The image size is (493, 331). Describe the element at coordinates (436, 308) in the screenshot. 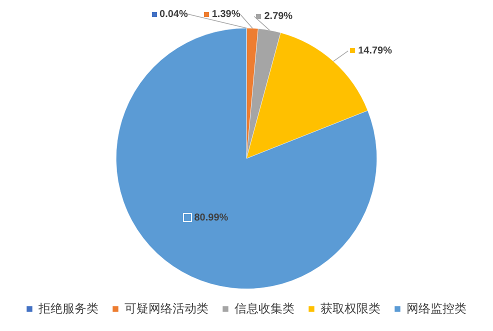

I see `legend-label: 网络监控类` at that location.